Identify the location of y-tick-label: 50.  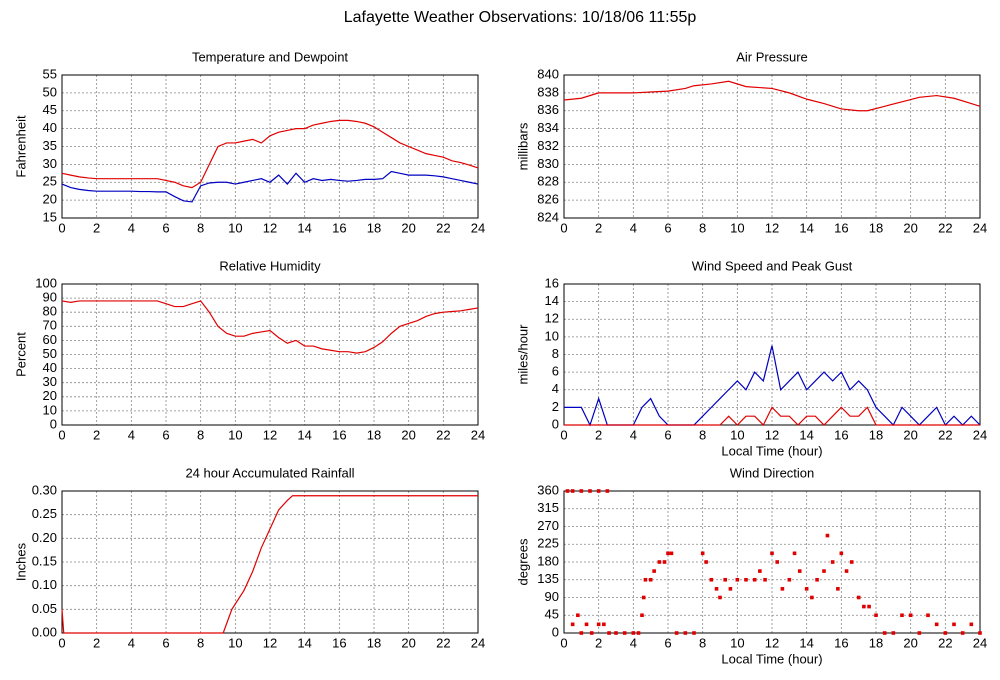
(50, 353).